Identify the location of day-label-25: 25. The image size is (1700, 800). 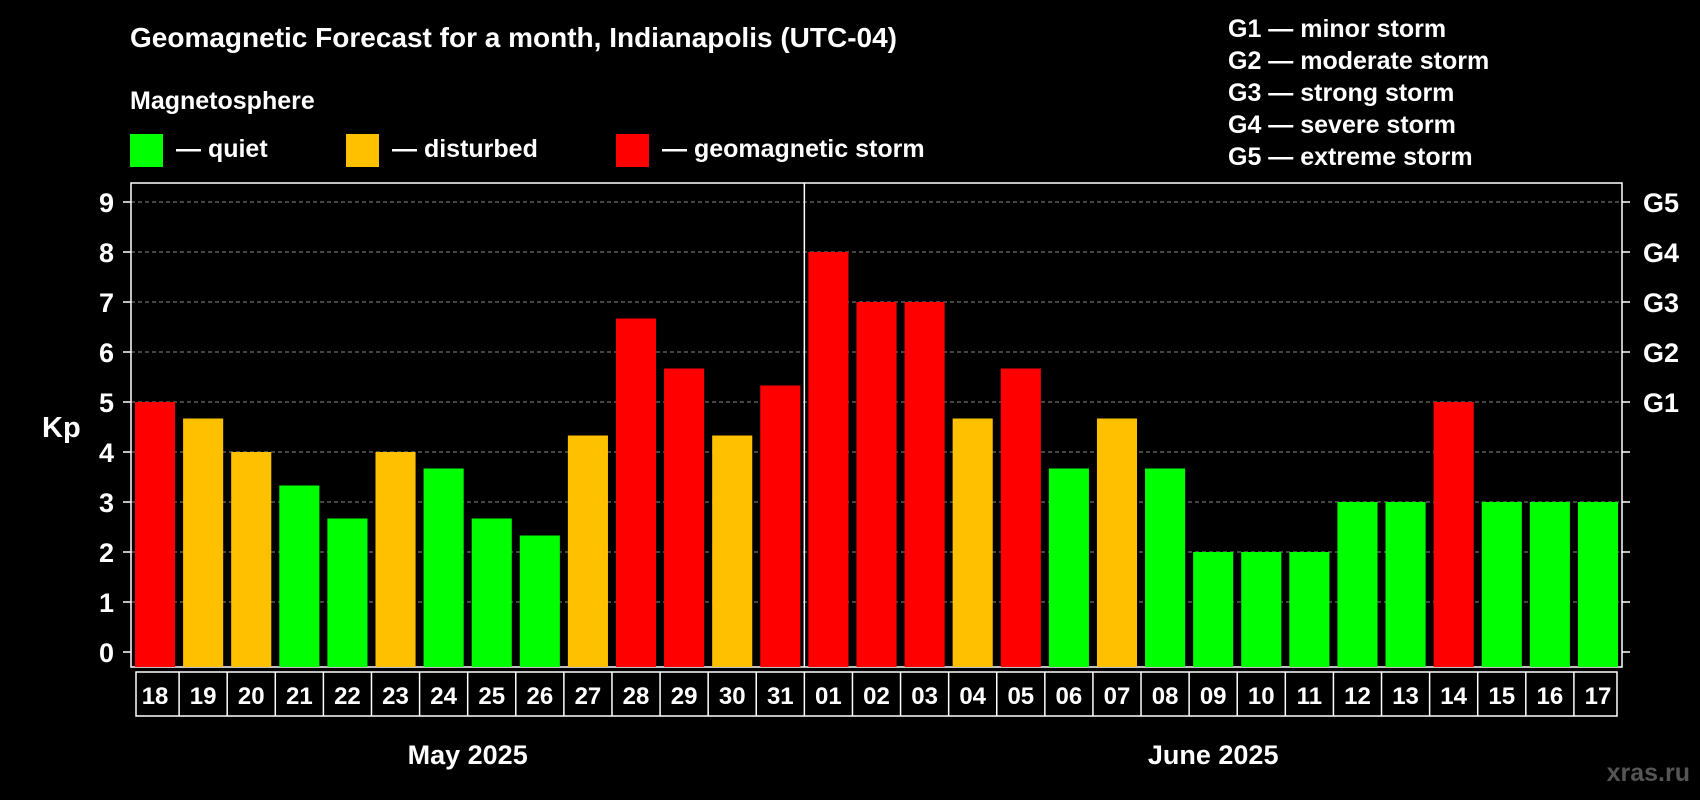
(491, 696).